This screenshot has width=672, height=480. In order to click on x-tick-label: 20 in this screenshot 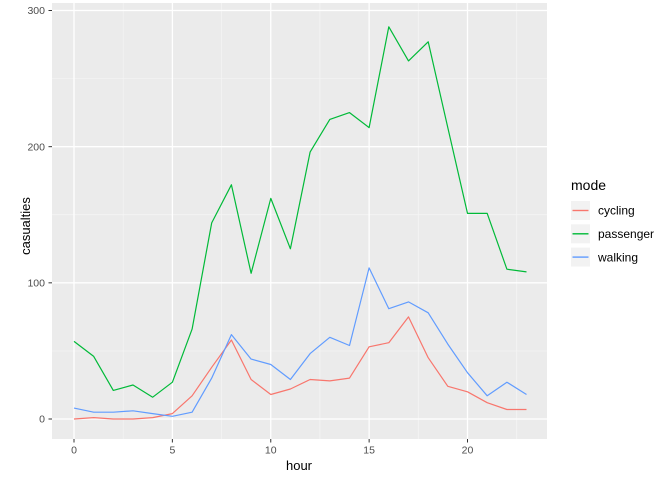, I will do `click(468, 451)`.